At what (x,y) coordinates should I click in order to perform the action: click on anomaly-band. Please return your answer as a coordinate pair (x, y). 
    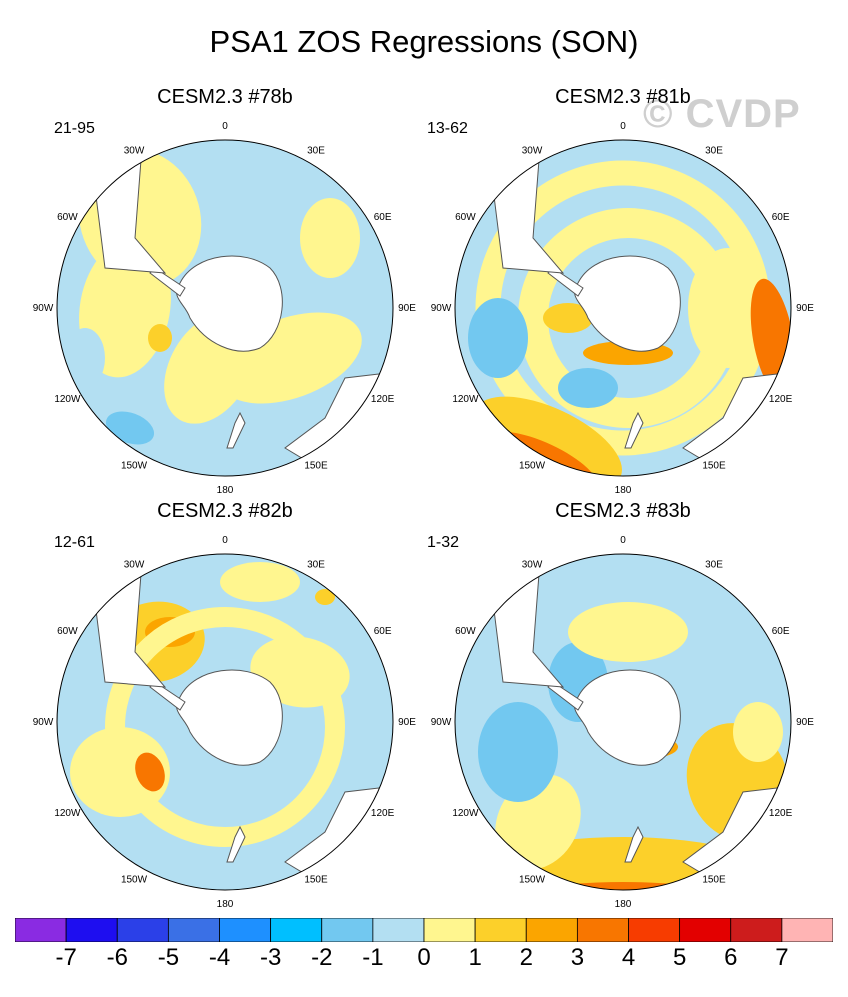
    Looking at the image, I should click on (225, 727).